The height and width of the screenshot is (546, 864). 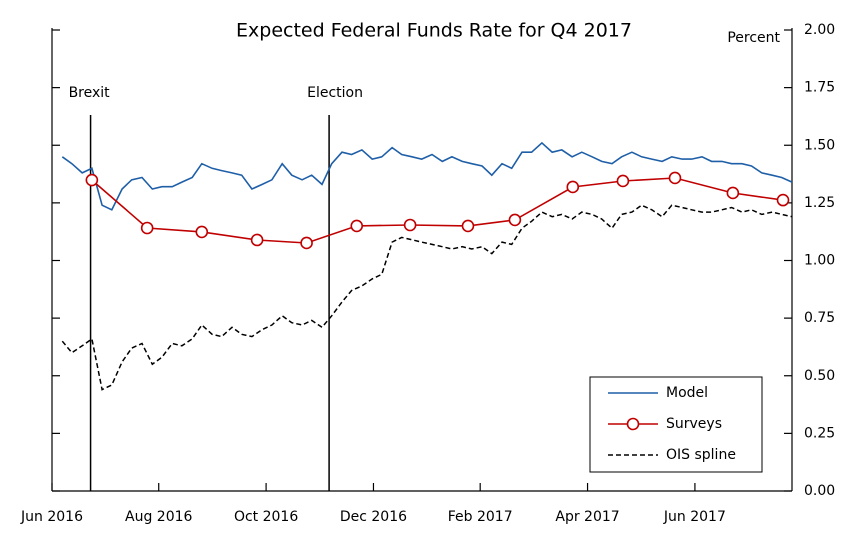 I want to click on event-label: Election, so click(x=335, y=93).